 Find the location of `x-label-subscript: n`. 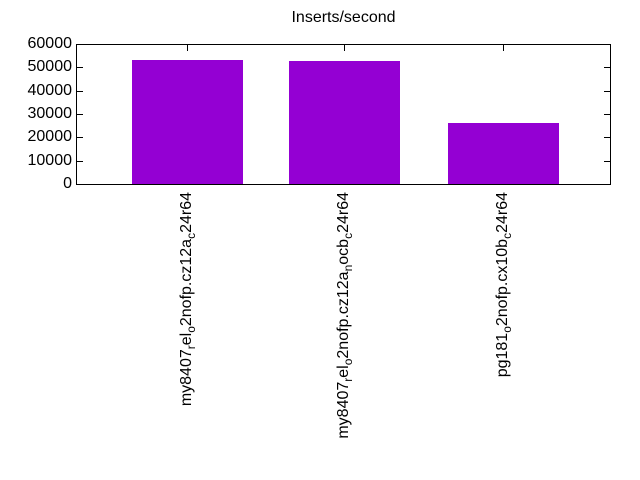

x-label-subscript: n is located at coordinates (348, 268).